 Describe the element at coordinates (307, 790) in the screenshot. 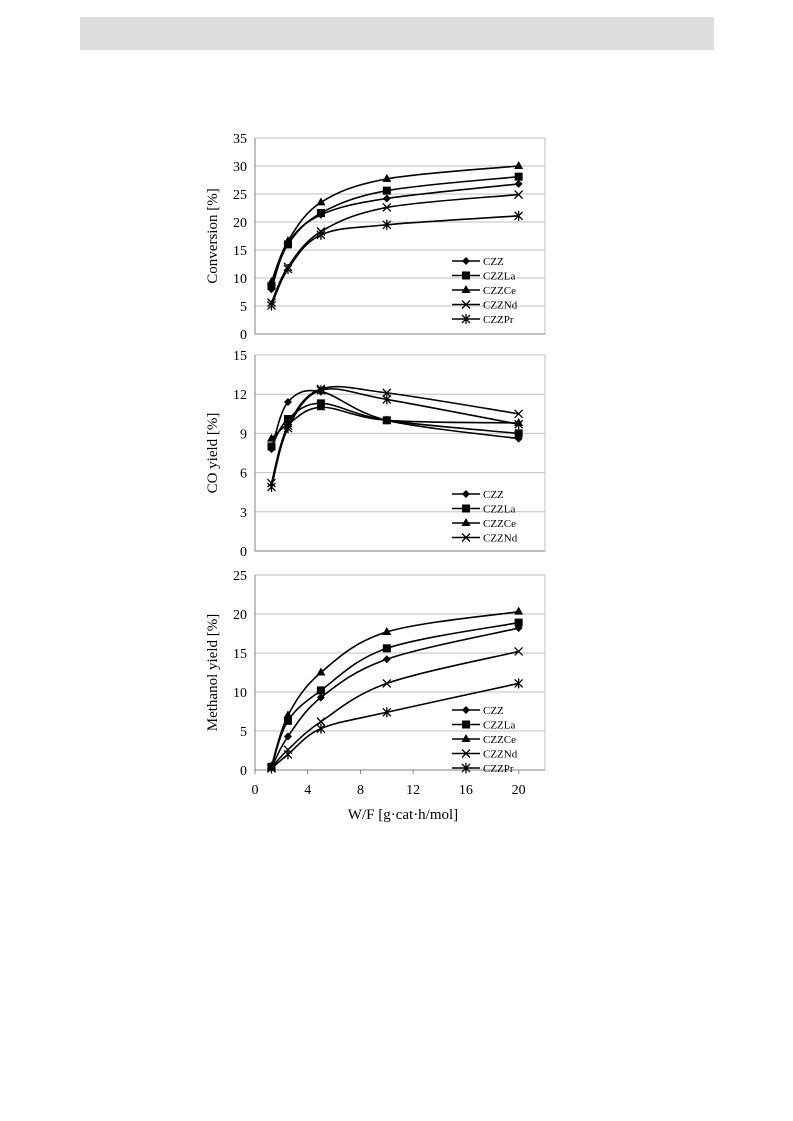

I see `x-tick-label: 4` at that location.